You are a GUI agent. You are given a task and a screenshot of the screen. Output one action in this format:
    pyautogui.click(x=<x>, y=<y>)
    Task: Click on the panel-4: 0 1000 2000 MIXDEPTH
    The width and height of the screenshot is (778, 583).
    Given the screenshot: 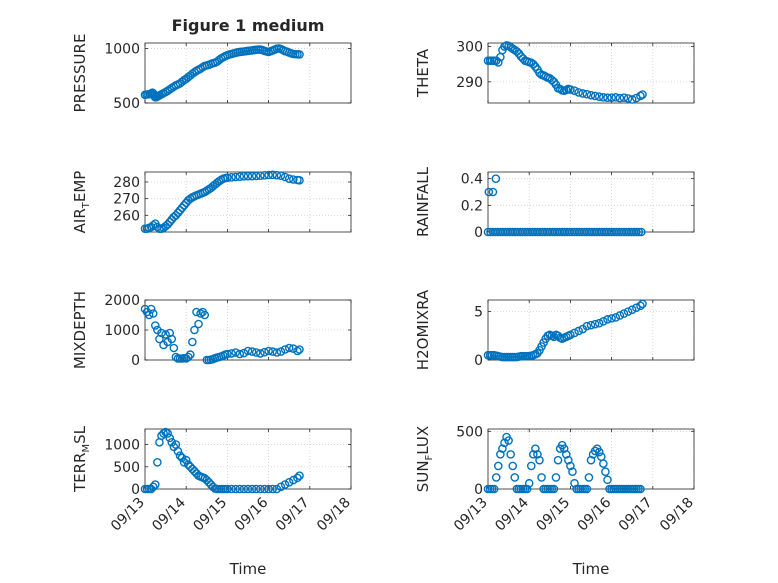 What is the action you would take?
    pyautogui.click(x=211, y=330)
    